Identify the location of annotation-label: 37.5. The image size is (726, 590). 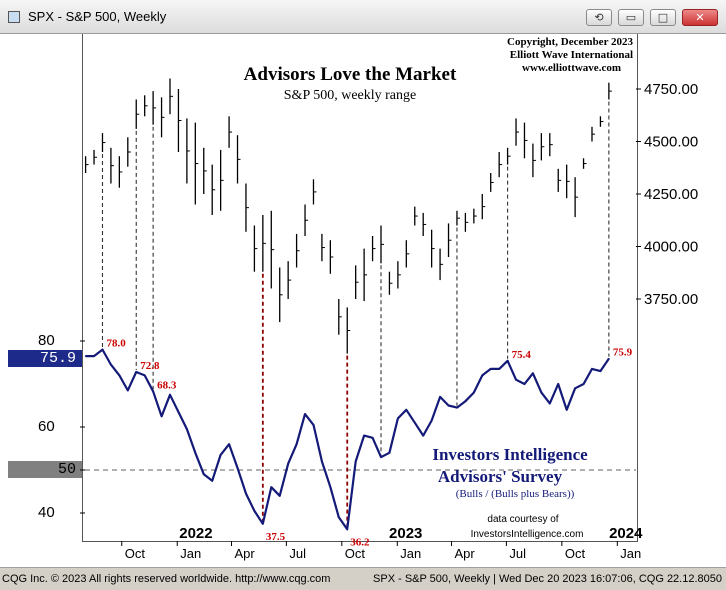
(276, 537).